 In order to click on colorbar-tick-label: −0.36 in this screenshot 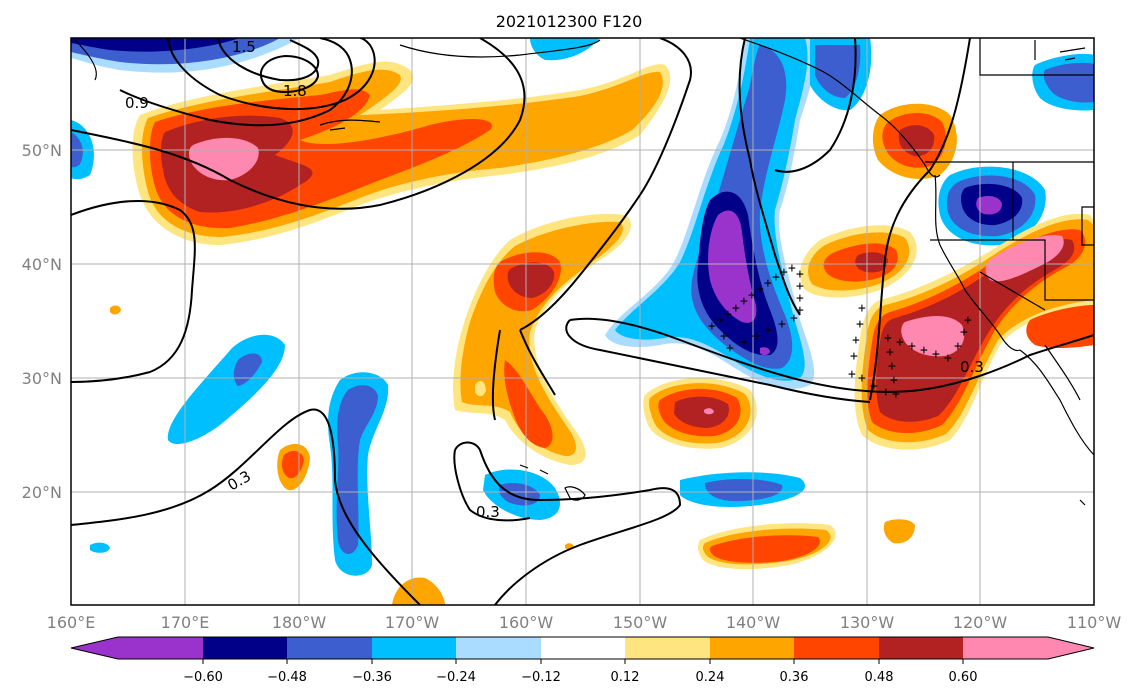, I will do `click(372, 677)`.